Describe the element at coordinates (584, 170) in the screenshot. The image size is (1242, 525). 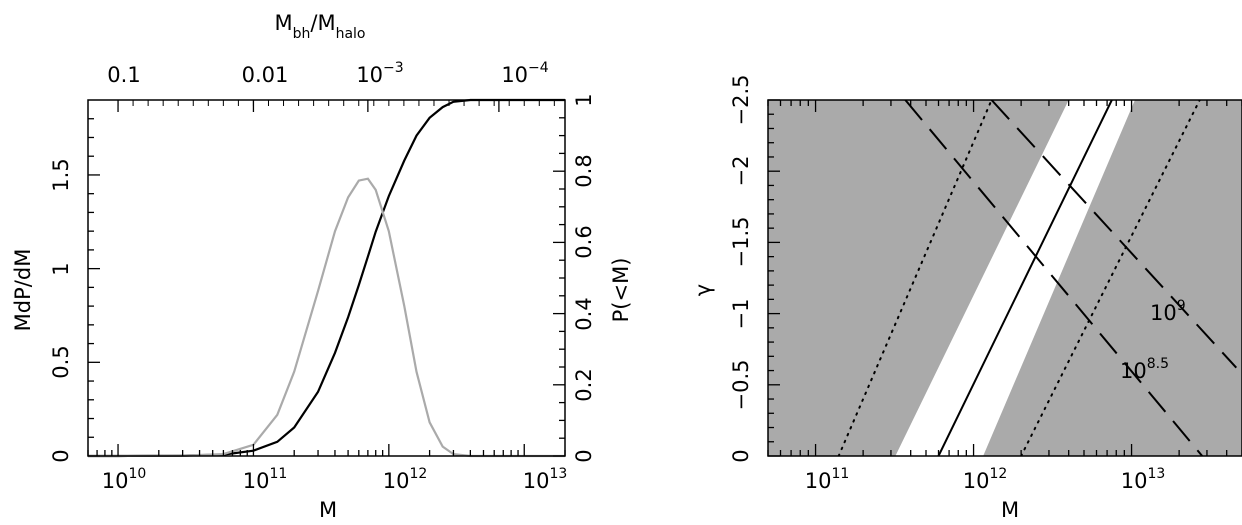
I see `left-y2-tick-label: 0.8` at that location.